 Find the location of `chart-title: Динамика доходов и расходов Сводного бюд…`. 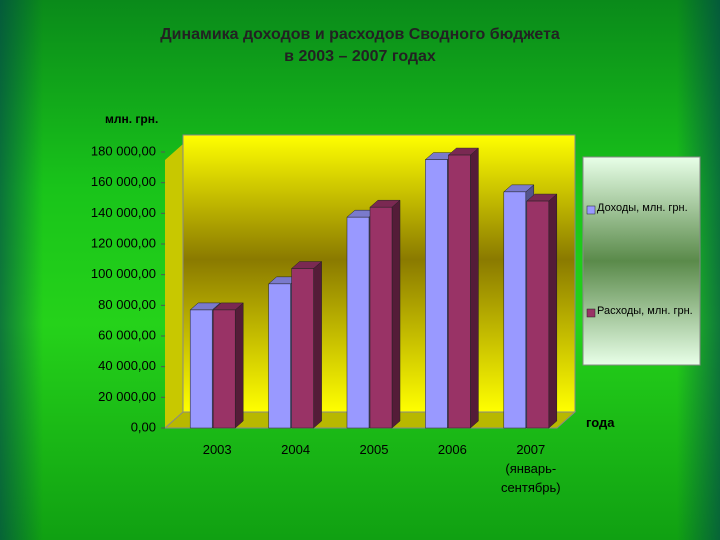

chart-title: Динамика доходов и расходов Сводного бюд… is located at coordinates (360, 45).